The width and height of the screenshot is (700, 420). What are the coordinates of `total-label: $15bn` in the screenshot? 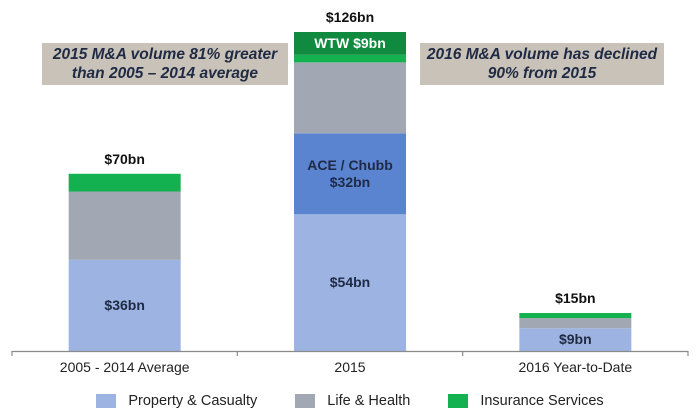 It's located at (575, 298).